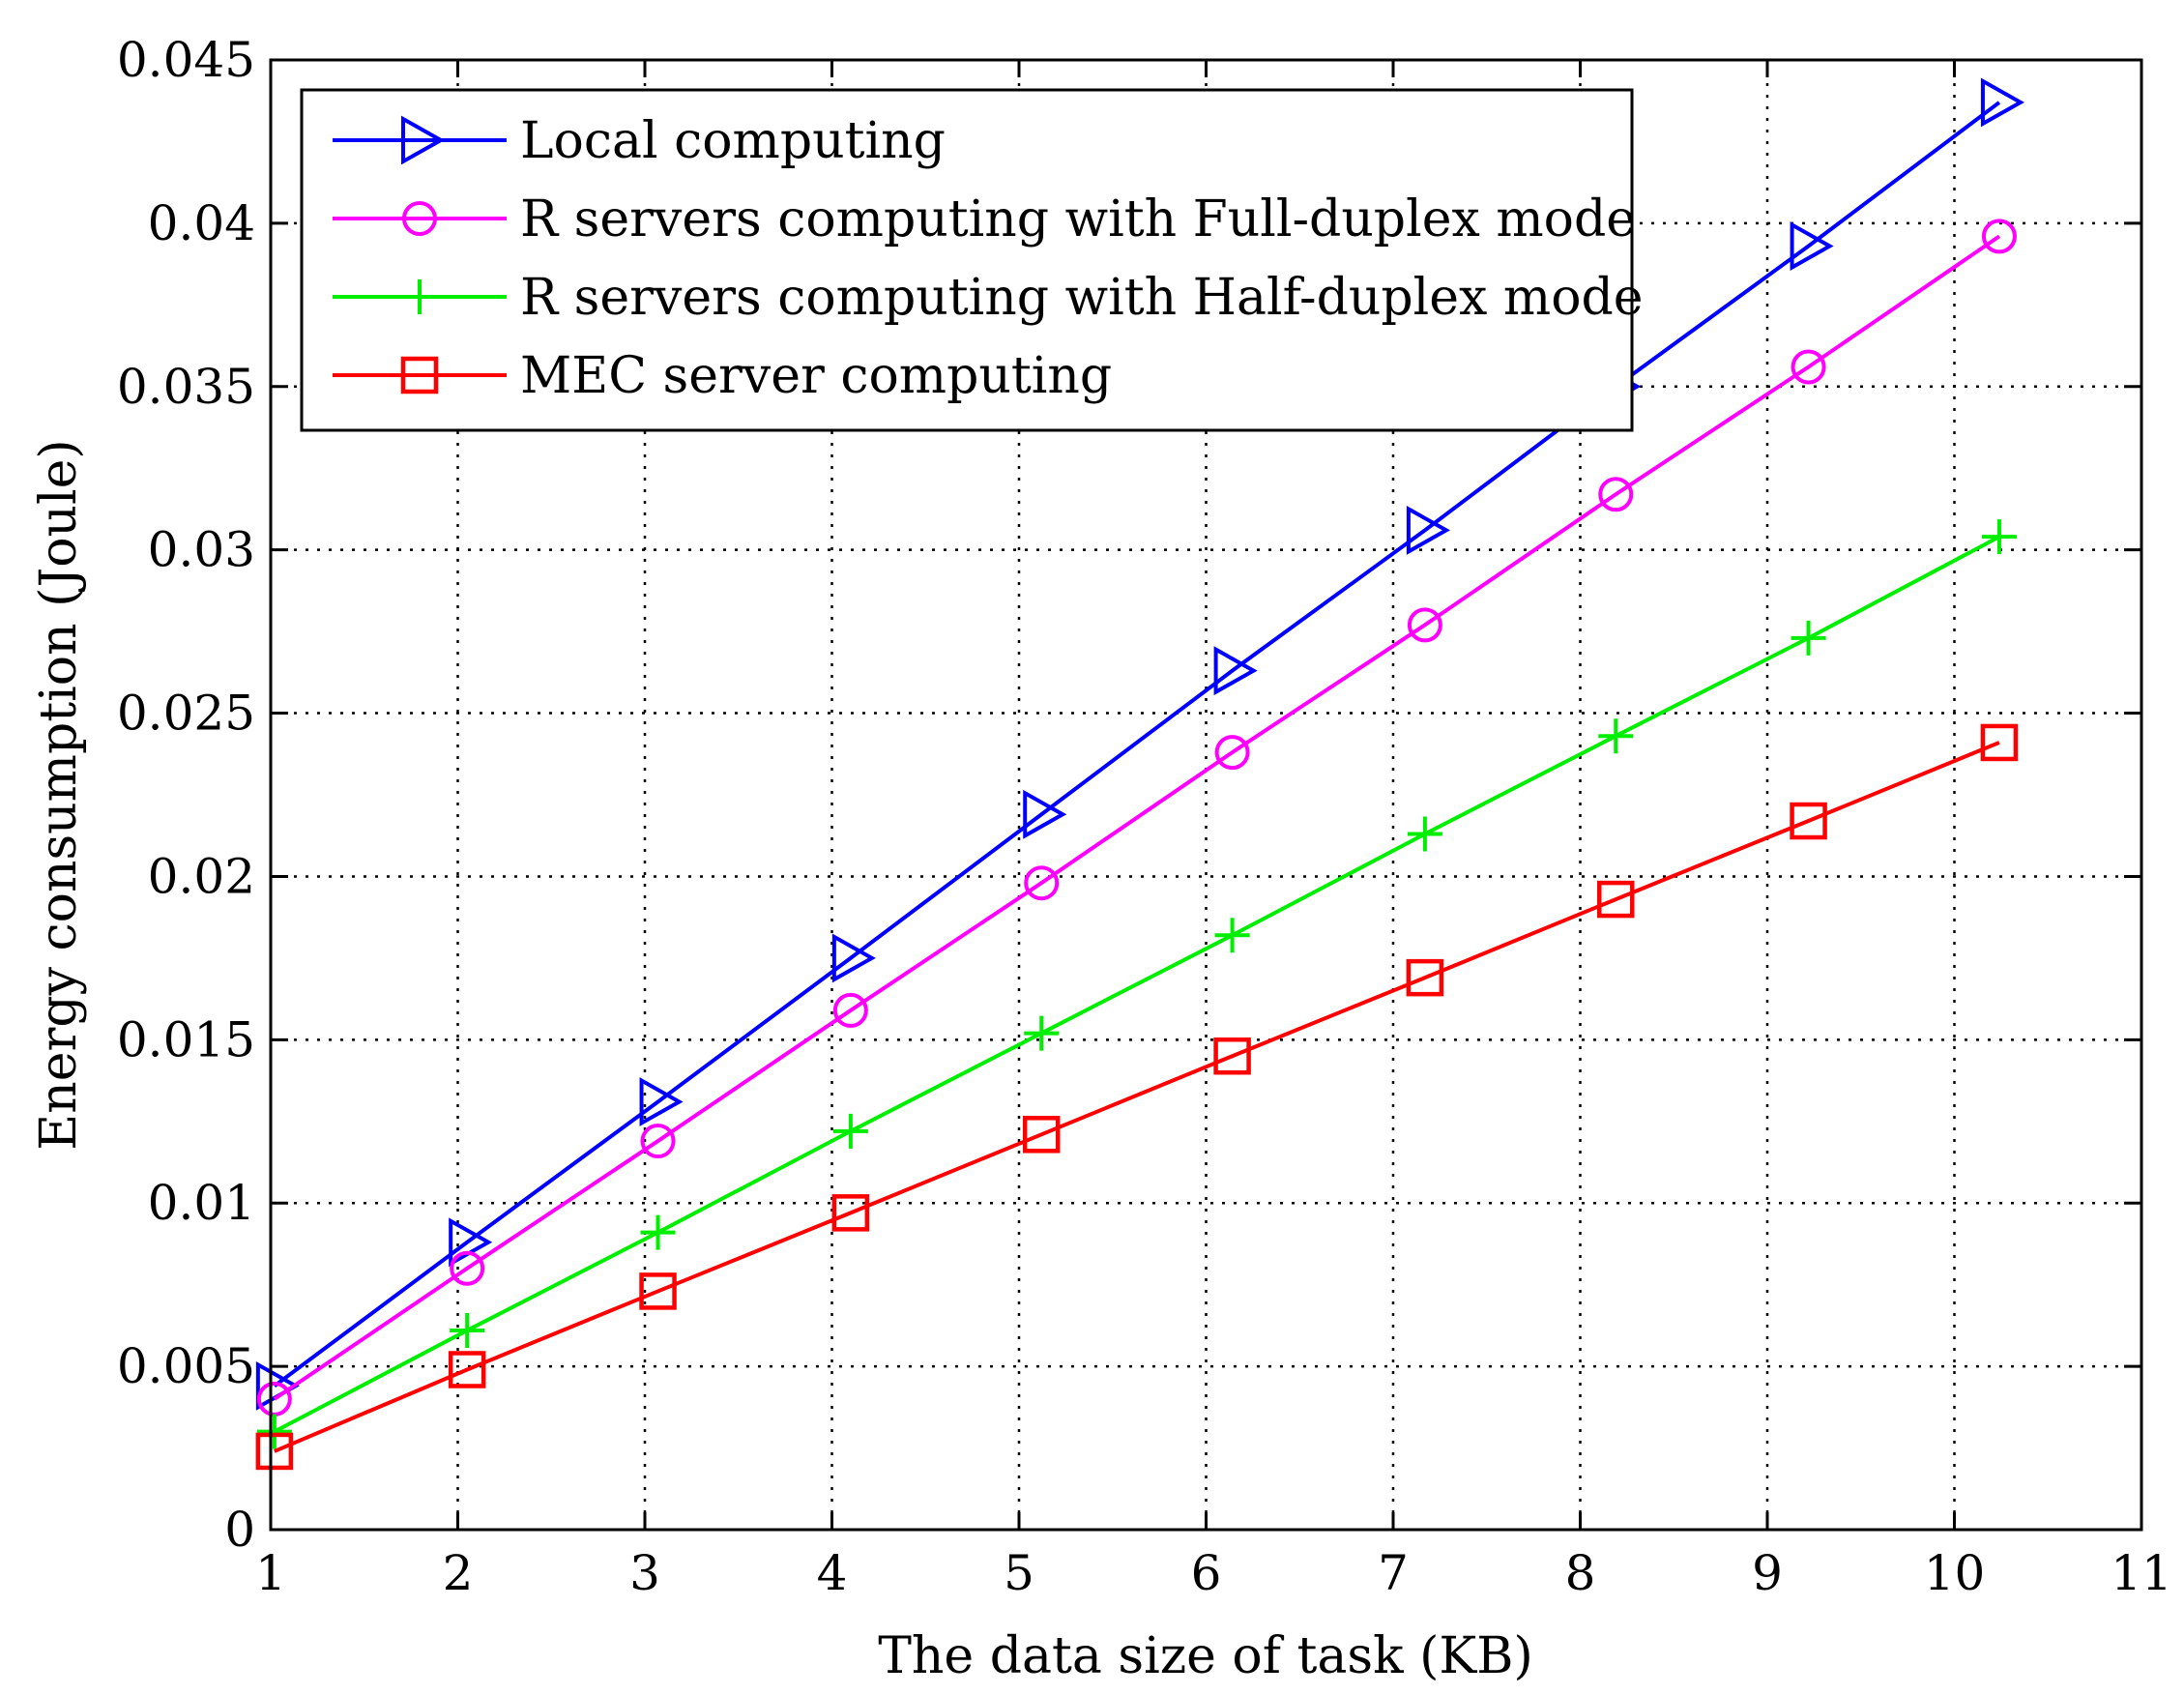  I want to click on legend-label: Local computing, so click(733, 141).